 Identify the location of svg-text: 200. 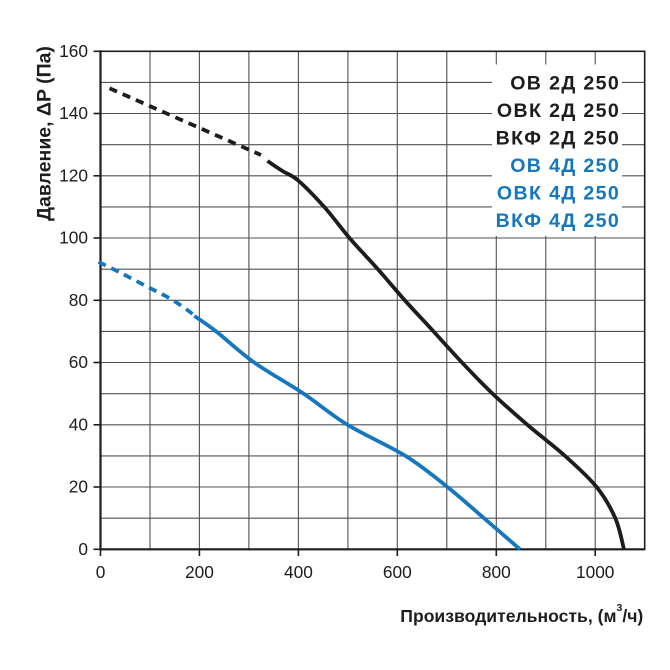
(199, 572).